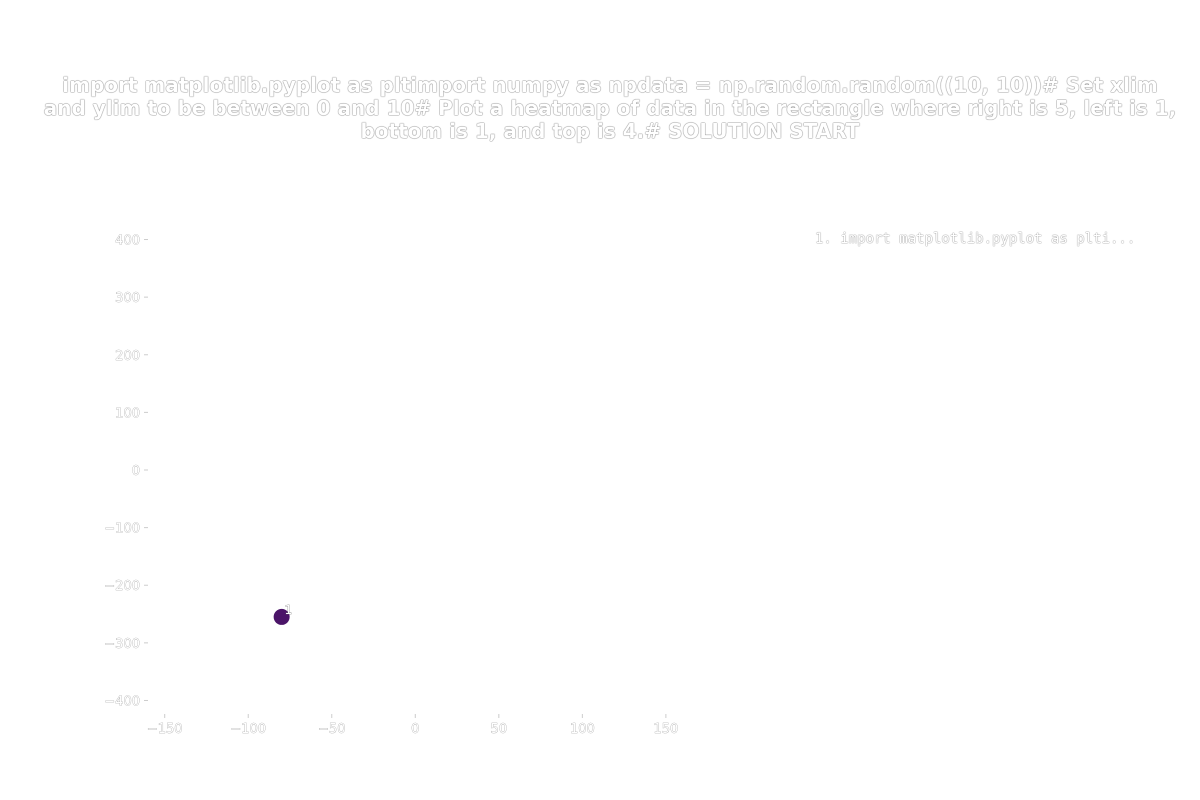 This screenshot has height=800, width=1200. What do you see at coordinates (582, 729) in the screenshot?
I see `x-tick-label: 100` at bounding box center [582, 729].